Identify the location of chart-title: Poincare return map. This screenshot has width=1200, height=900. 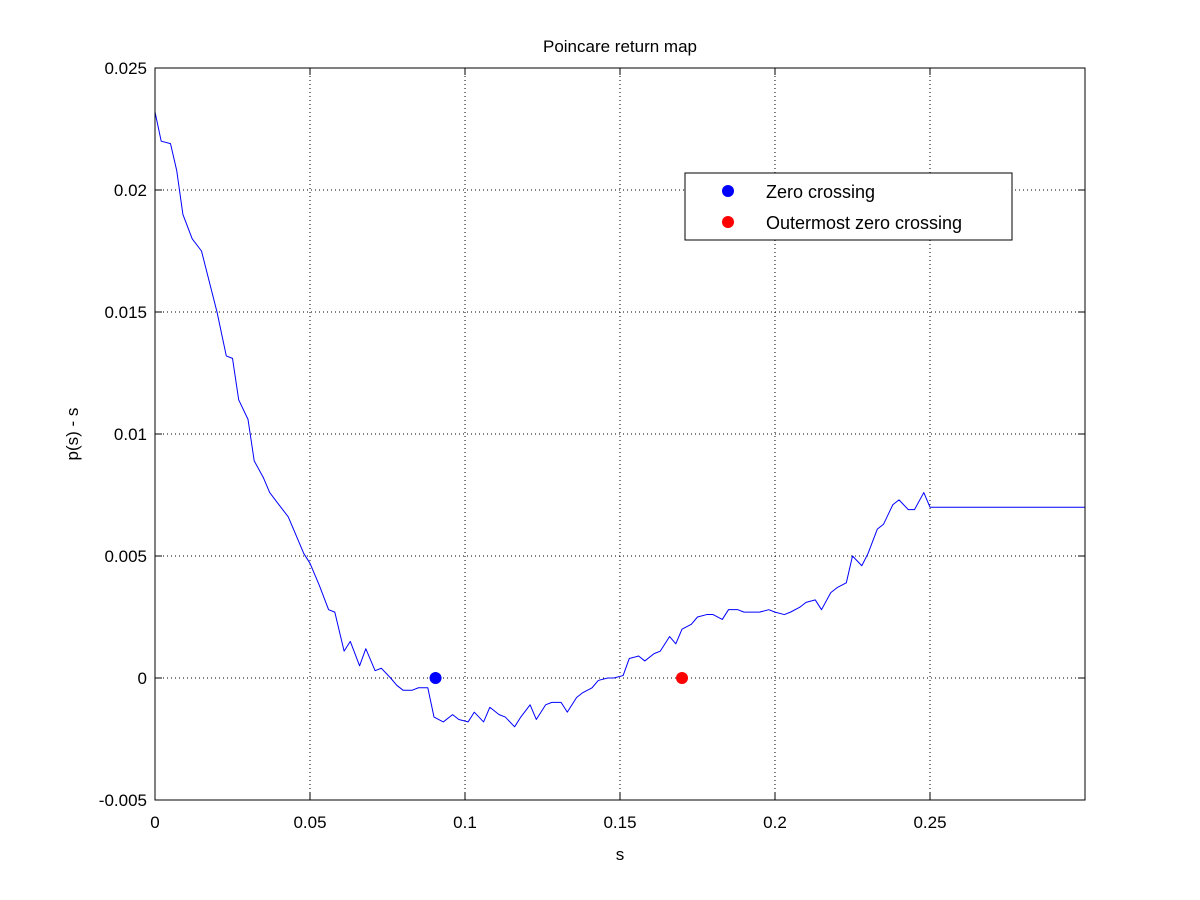
(620, 46).